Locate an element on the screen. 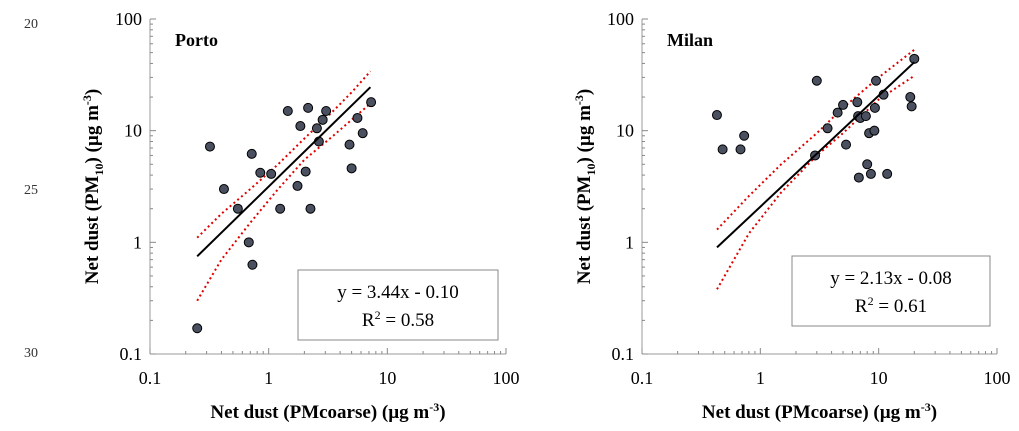 The height and width of the screenshot is (431, 1019). line-number-20: 20 is located at coordinates (31, 24).